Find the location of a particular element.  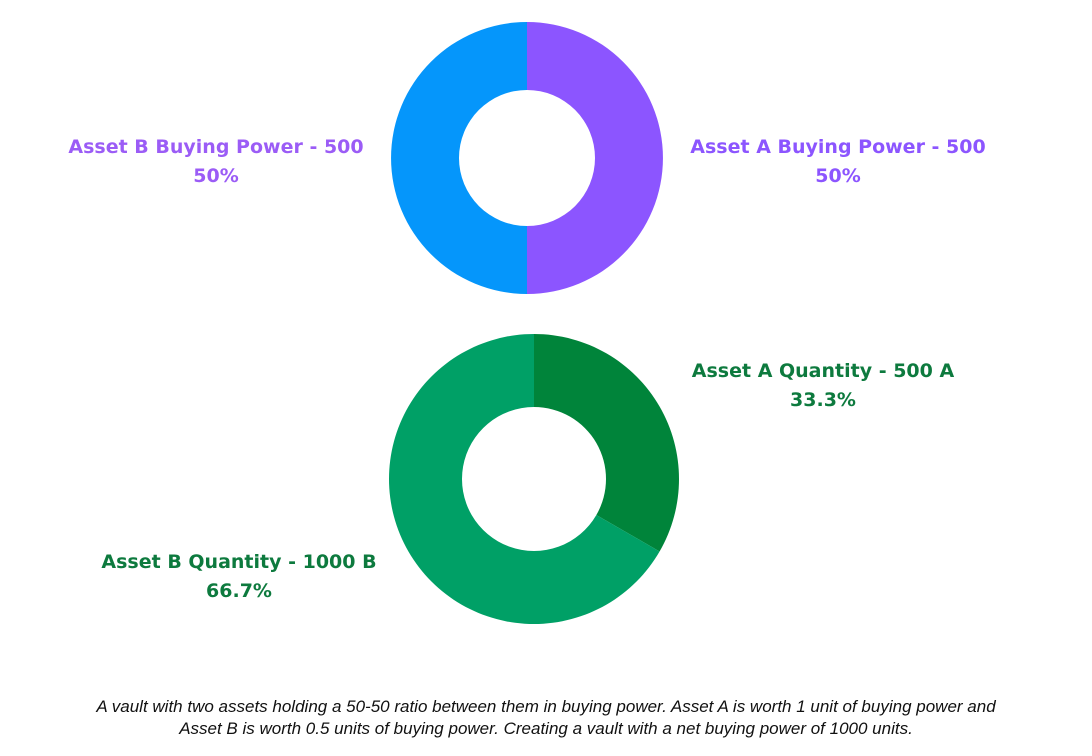

donut-2-slice-1-label: Asset A Quantity - 500 A is located at coordinates (823, 371).